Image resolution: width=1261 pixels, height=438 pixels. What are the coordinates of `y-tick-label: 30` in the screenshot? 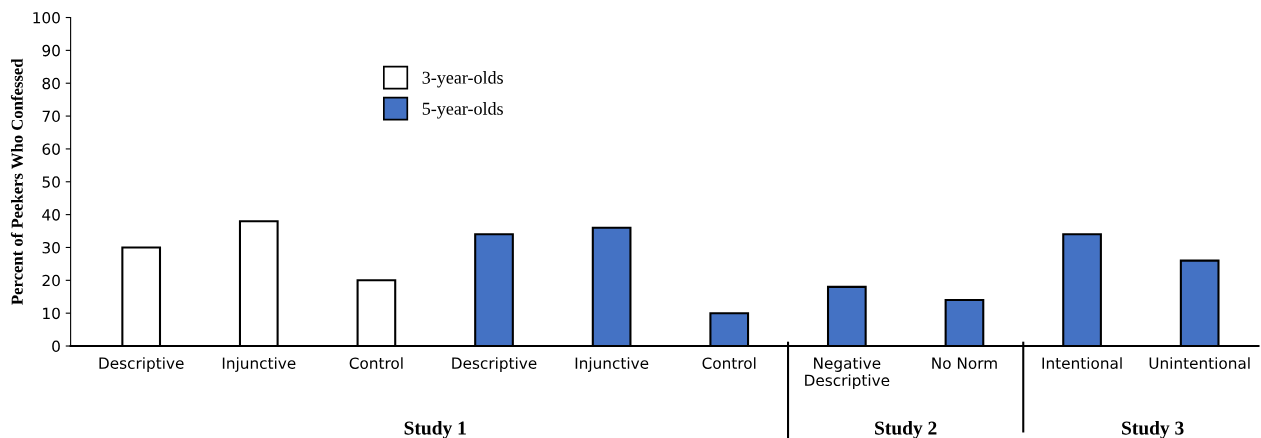 It's located at (51, 247).